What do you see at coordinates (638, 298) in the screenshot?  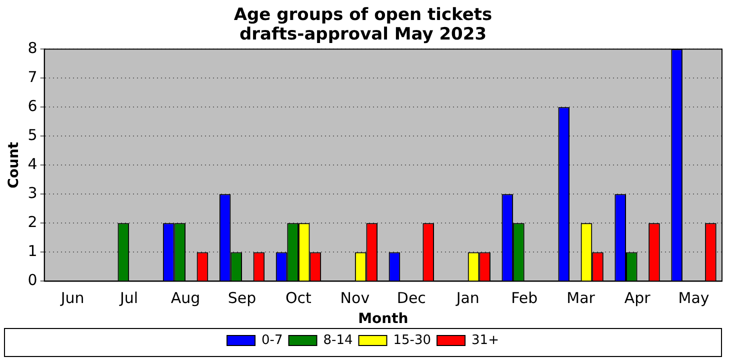 I see `x-tick-label: Apr` at bounding box center [638, 298].